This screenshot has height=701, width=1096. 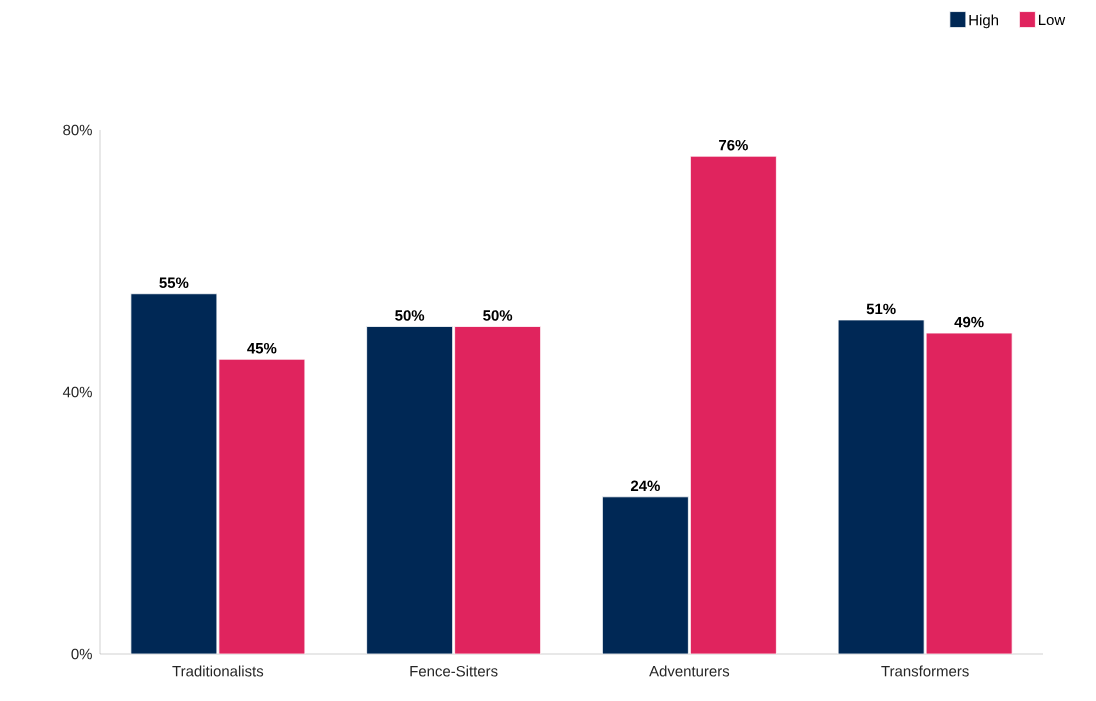 I want to click on data-label: 51%, so click(x=881, y=309).